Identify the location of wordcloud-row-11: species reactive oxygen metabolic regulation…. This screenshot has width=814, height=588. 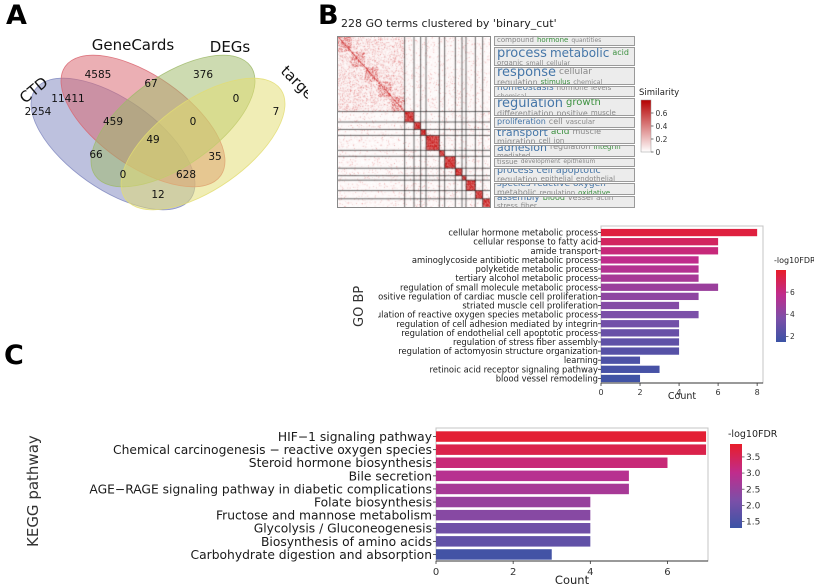
(564, 188).